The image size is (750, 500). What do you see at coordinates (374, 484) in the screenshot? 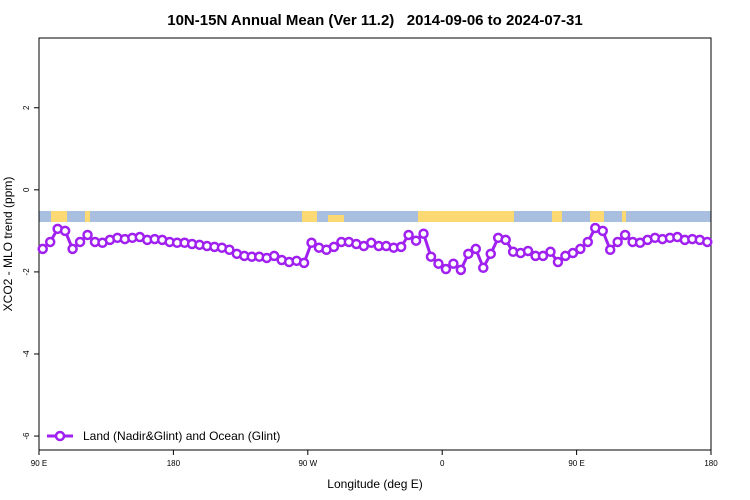
I see `x-axis-label: Longitude (deg E)` at bounding box center [374, 484].